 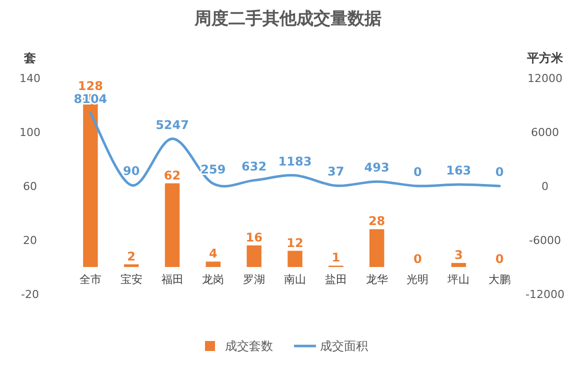 What do you see at coordinates (545, 58) in the screenshot?
I see `y2-axis-title: 平方米` at bounding box center [545, 58].